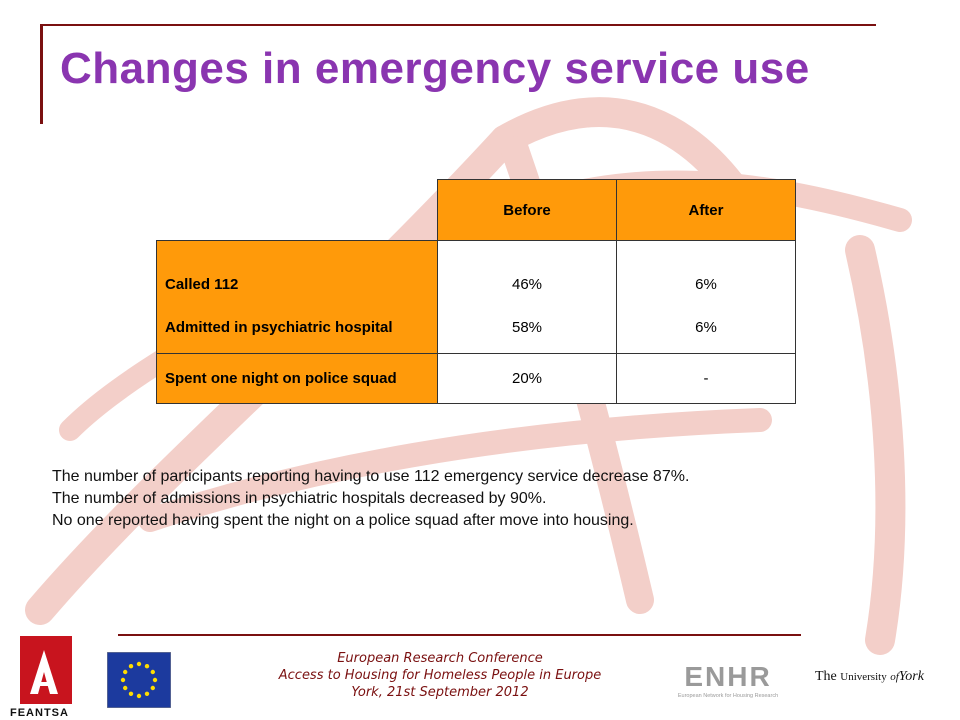 The image size is (960, 720). What do you see at coordinates (706, 270) in the screenshot?
I see `cell-called-112-after: 6%` at bounding box center [706, 270].